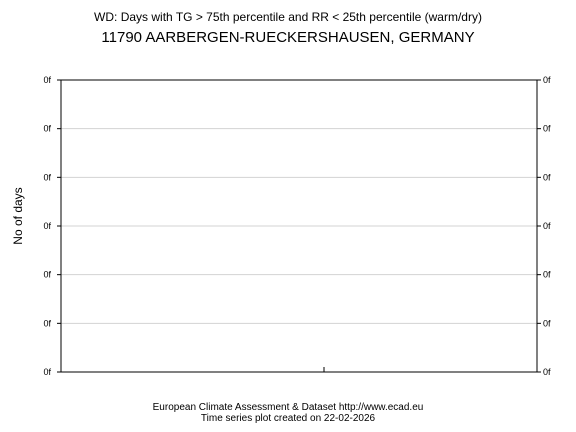  I want to click on y-tick-labels-left: 0f 0f 0f 0f 0f 0f 0f, so click(47, 226).